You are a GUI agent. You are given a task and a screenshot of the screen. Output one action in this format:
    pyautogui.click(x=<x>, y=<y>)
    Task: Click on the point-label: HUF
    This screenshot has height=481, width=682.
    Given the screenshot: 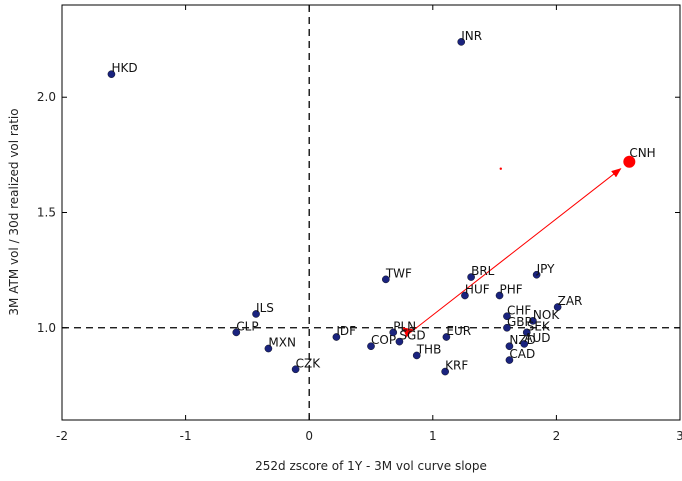 What is the action you would take?
    pyautogui.click(x=477, y=290)
    